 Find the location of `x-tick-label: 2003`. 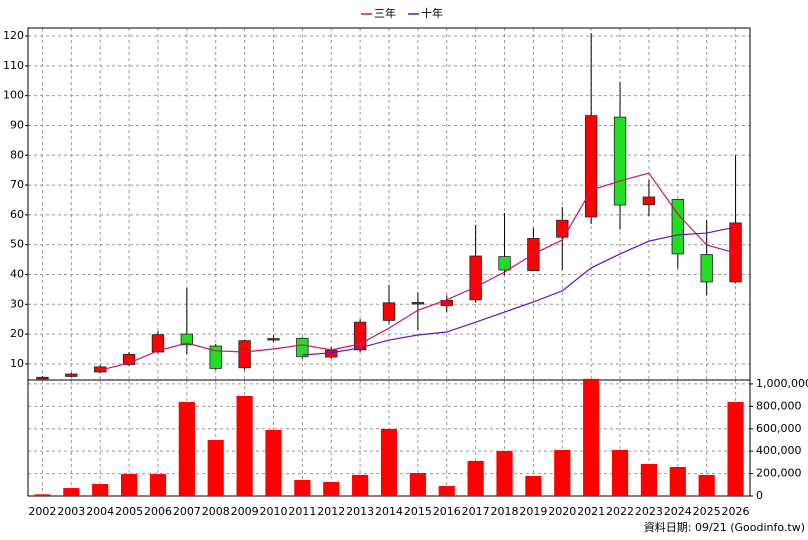

x-tick-label: 2003 is located at coordinates (71, 511).